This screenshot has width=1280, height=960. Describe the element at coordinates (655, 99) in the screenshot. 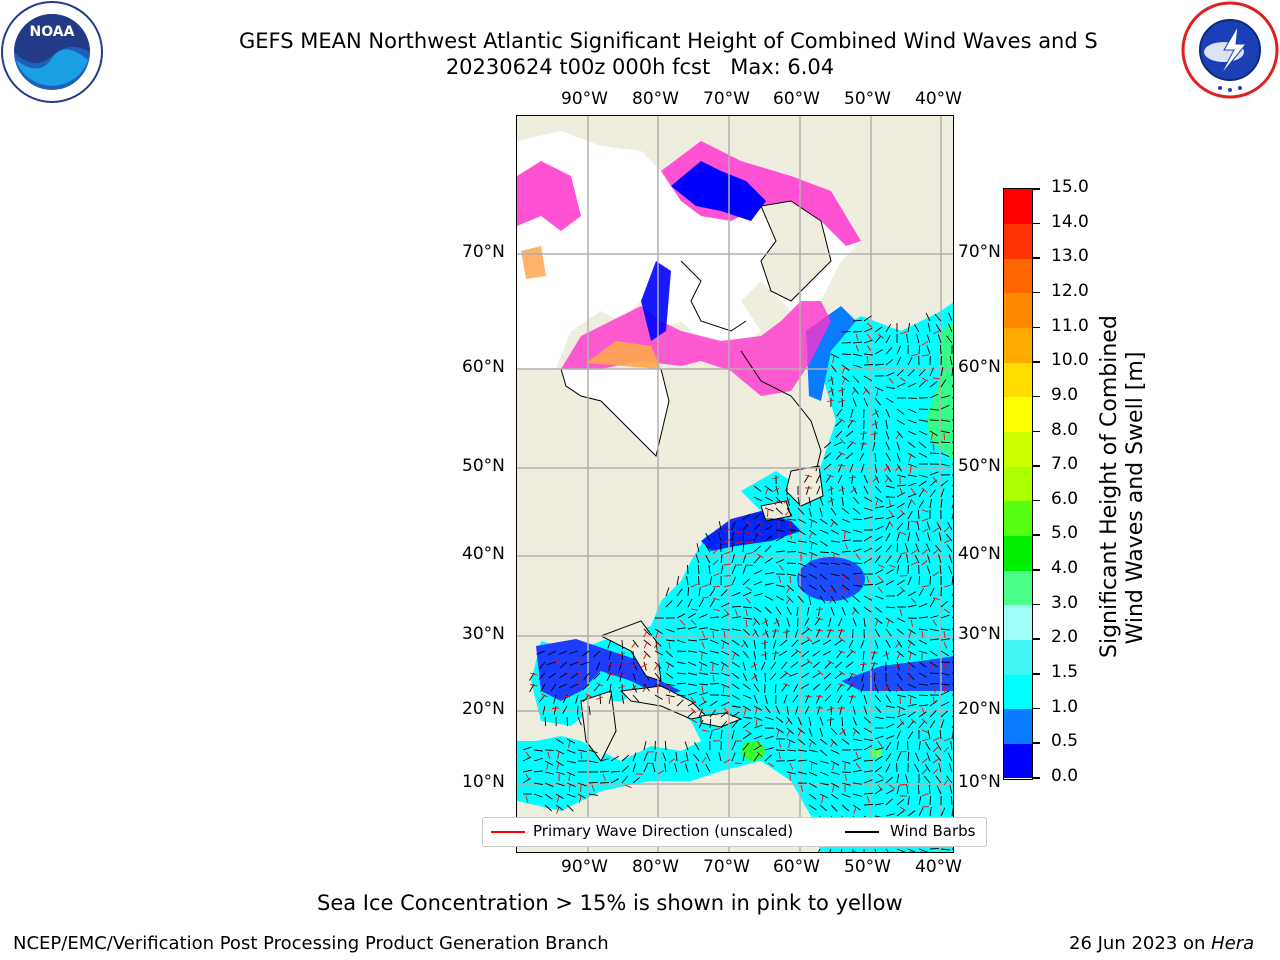

I see `lon-label: 80°W` at that location.